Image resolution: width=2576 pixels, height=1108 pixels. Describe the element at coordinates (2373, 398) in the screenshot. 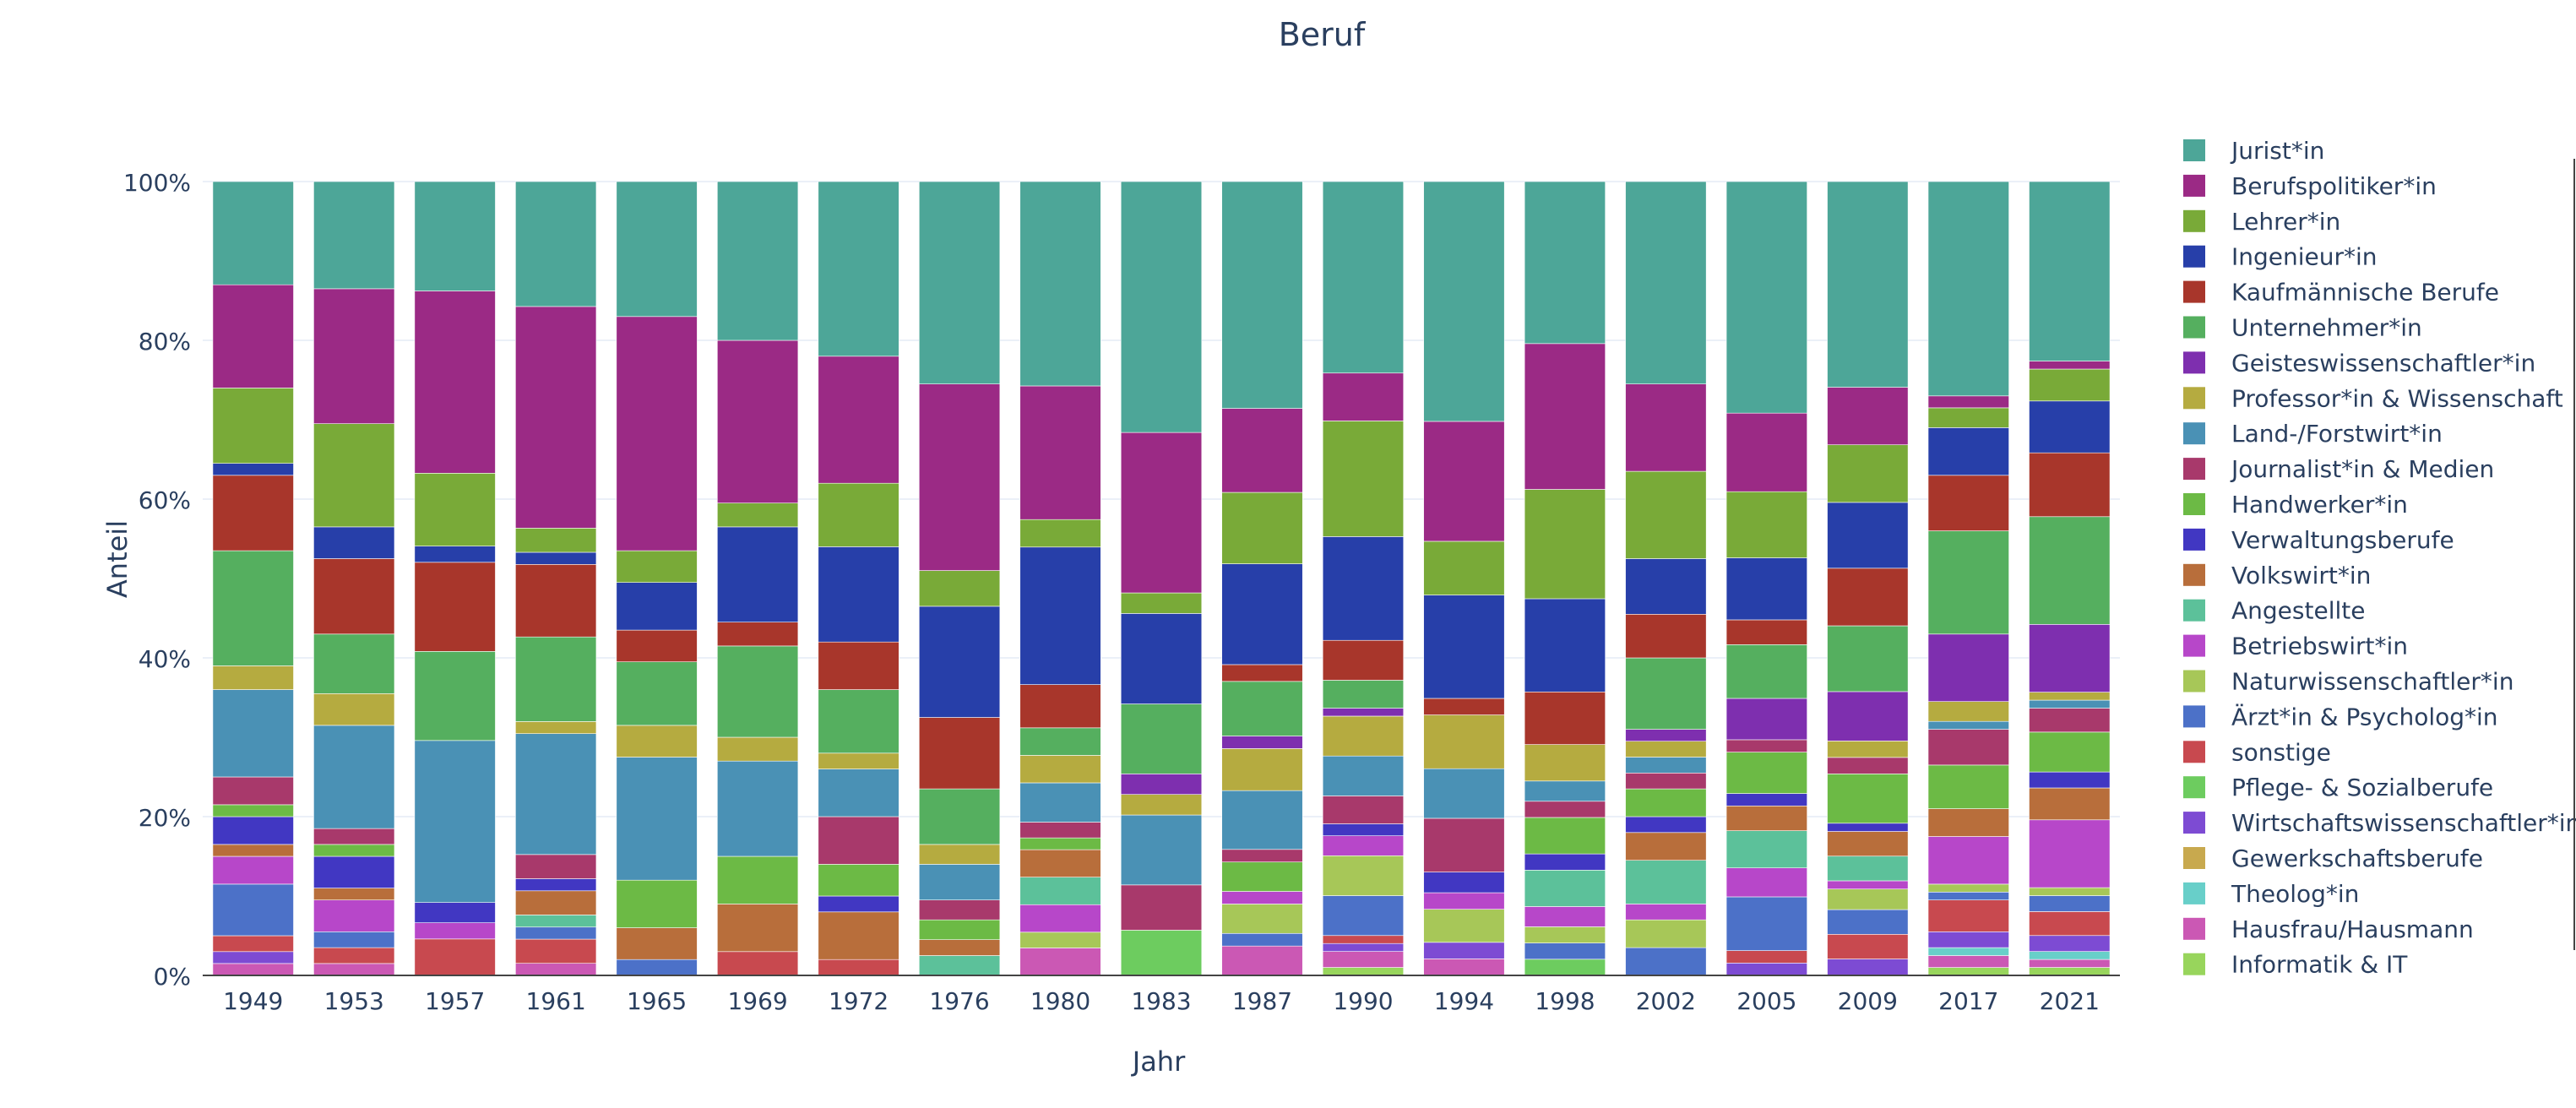

I see `legend-item: Professor*in & Wissenschaft` at that location.